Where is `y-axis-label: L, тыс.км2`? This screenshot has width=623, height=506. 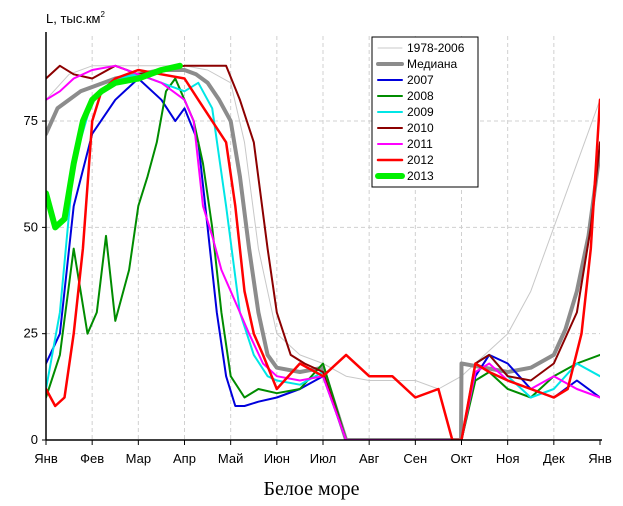
y-axis-label: L, тыс.км2 is located at coordinates (76, 18).